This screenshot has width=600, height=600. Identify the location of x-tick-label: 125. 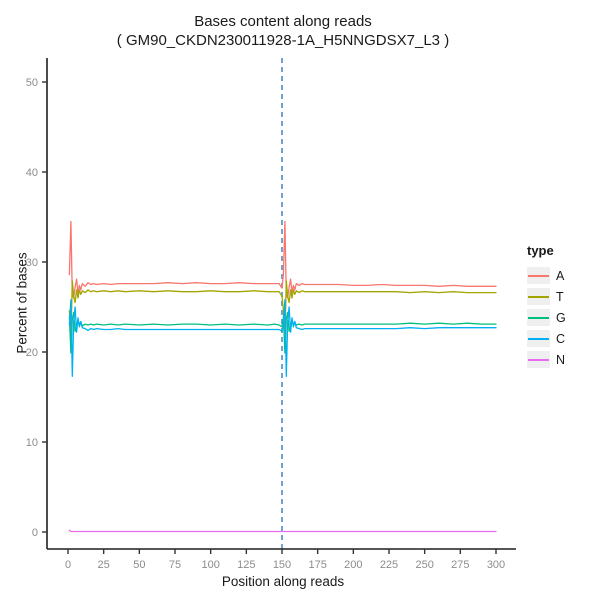
(246, 565).